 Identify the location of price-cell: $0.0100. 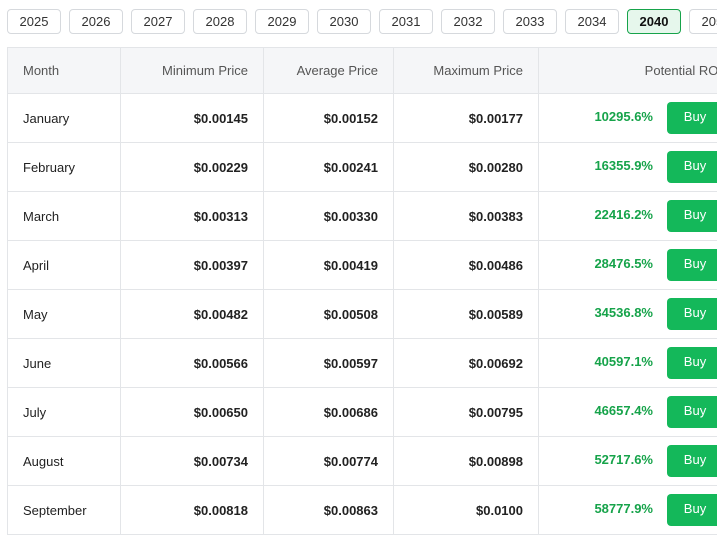
(466, 510).